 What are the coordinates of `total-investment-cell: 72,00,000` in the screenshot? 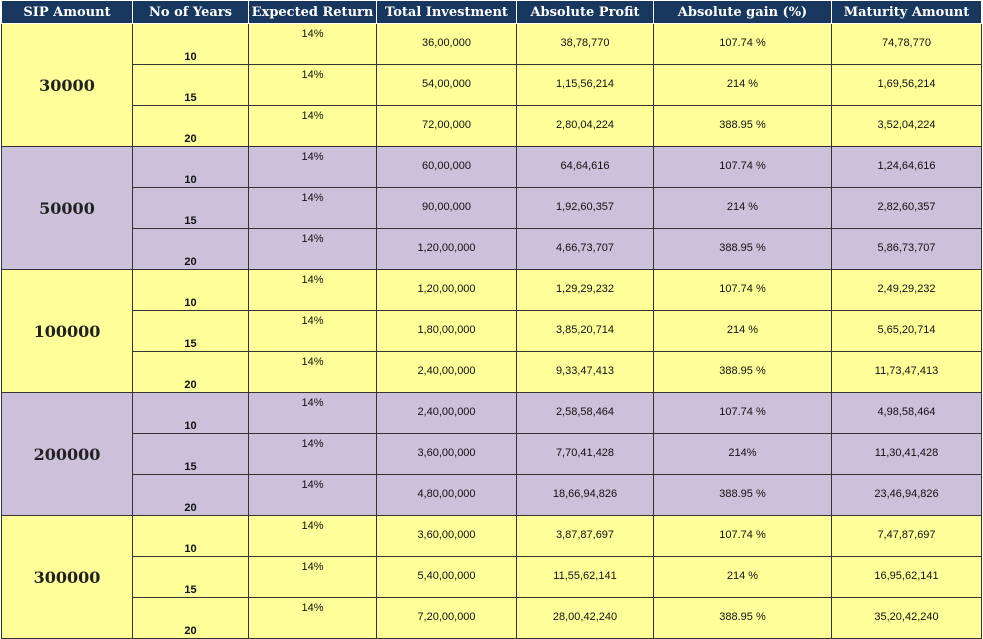 It's located at (446, 126).